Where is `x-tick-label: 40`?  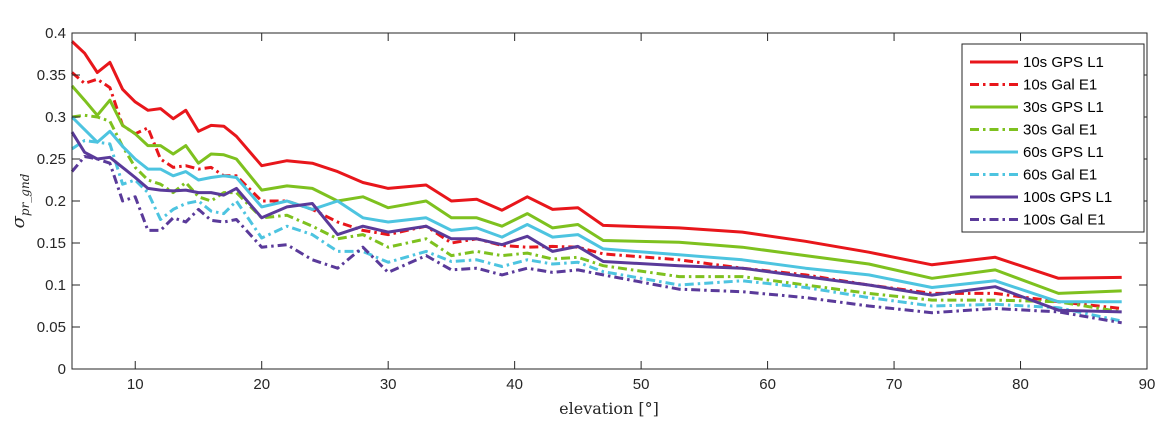
x-tick-label: 40 is located at coordinates (514, 384).